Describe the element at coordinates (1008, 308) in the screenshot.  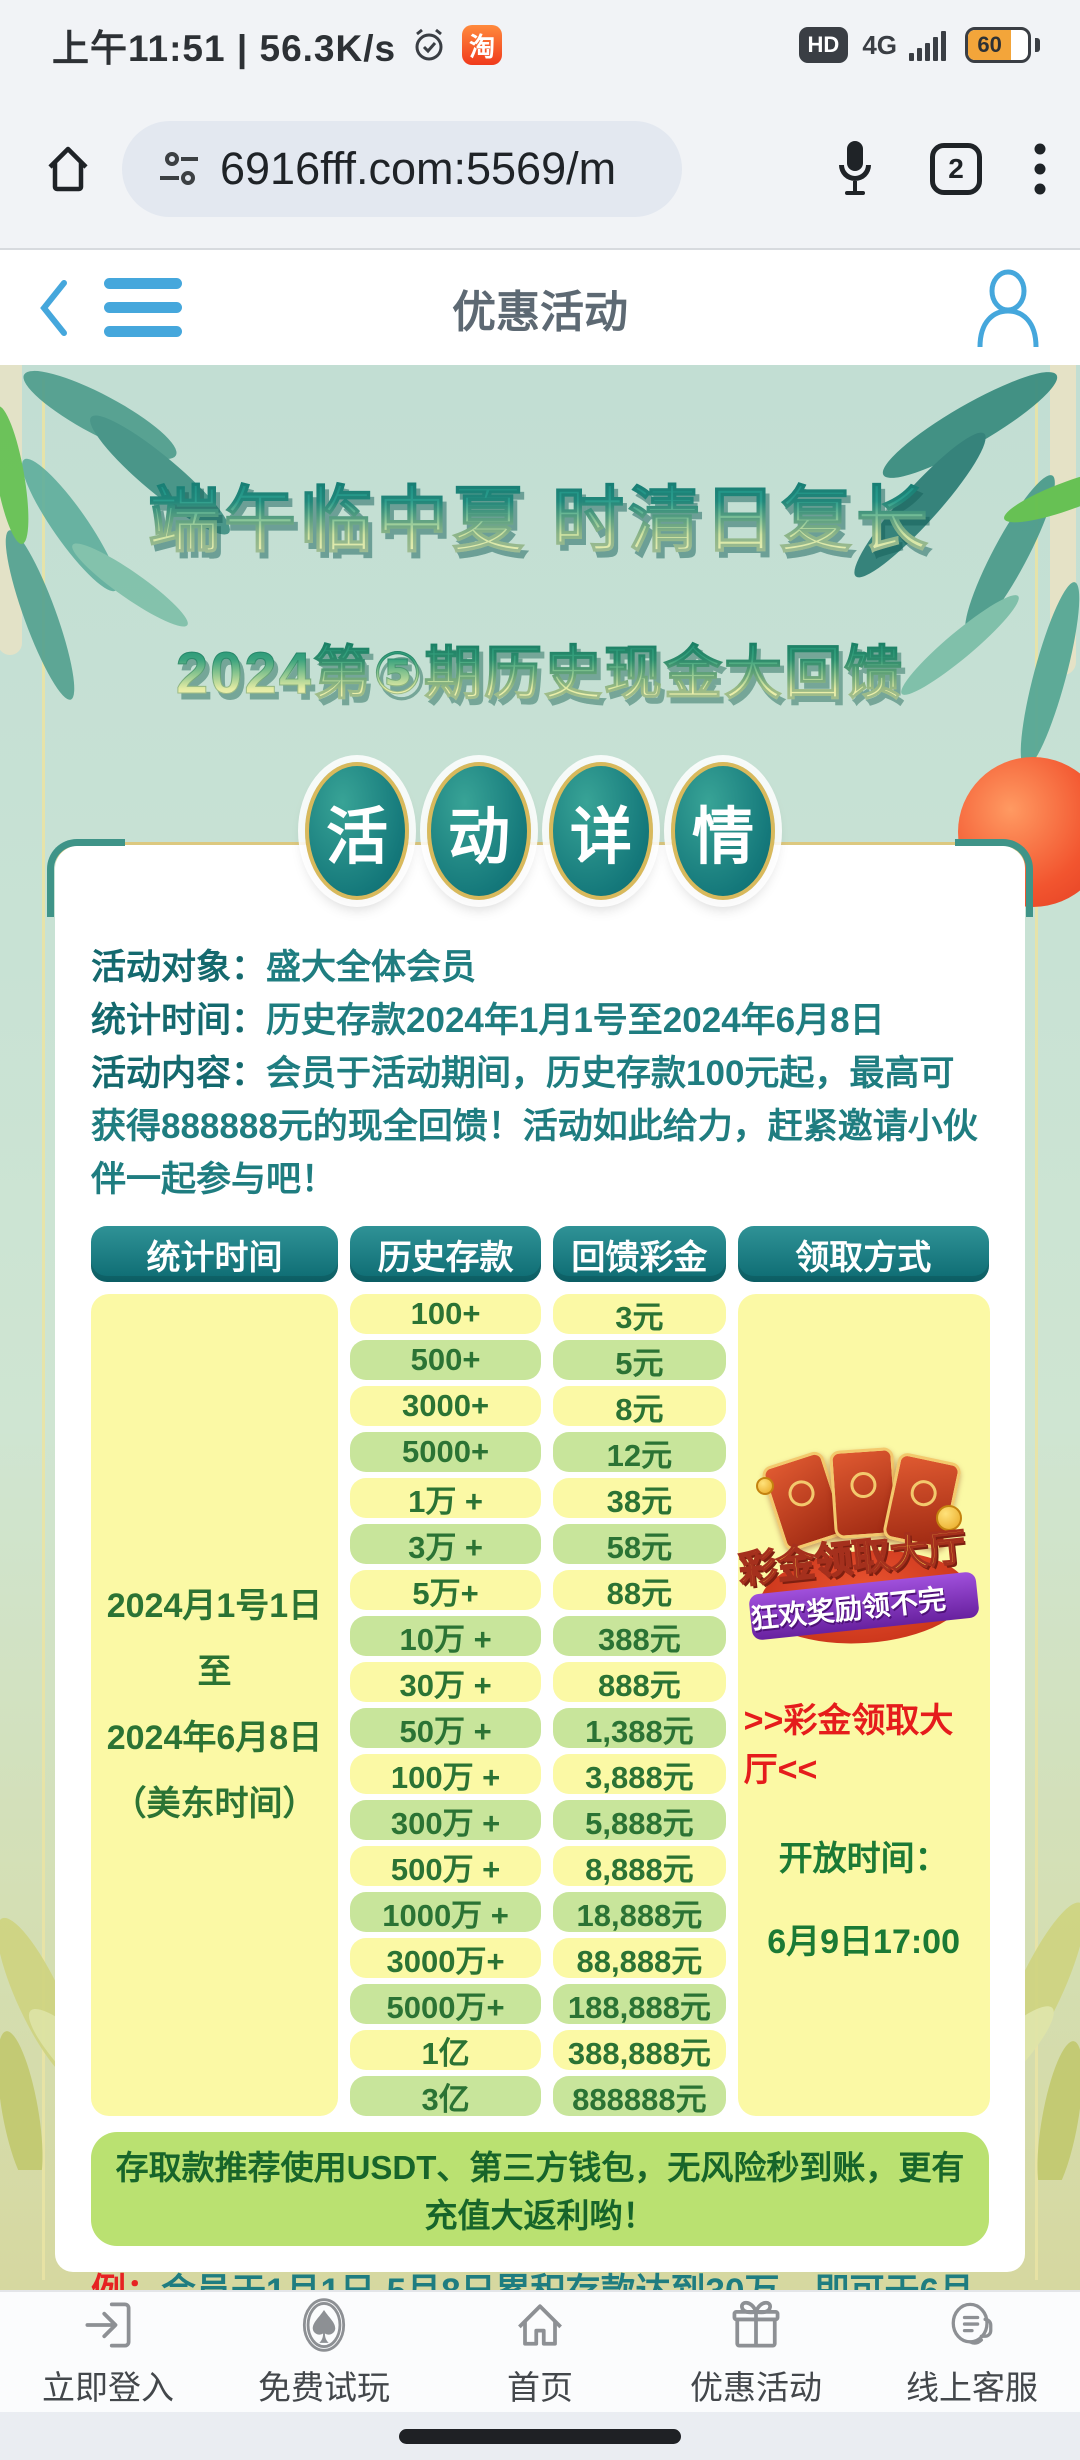
I see `profile-icon` at that location.